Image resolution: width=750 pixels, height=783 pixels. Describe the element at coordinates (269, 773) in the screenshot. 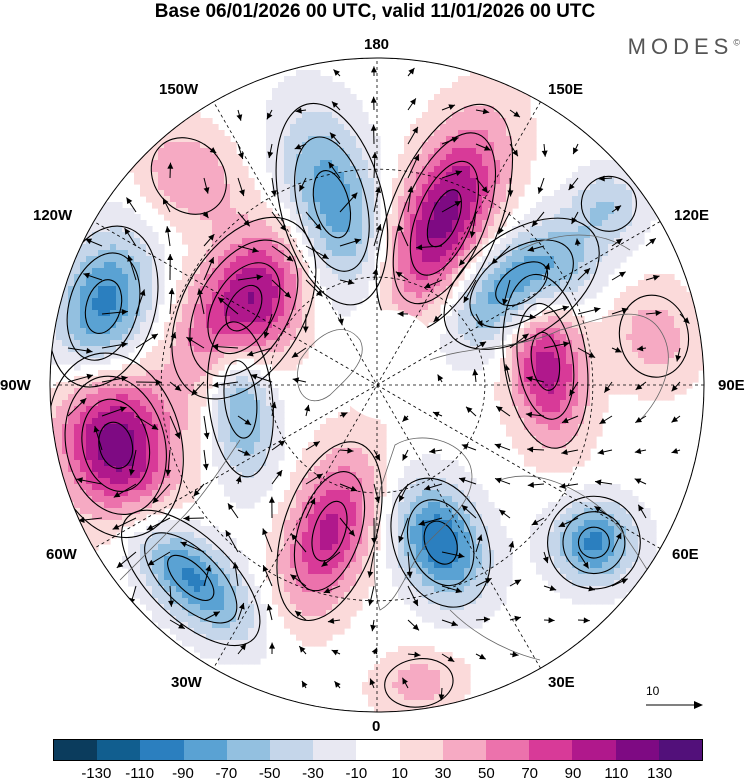

I see `colorbar-tick-label: -50` at that location.